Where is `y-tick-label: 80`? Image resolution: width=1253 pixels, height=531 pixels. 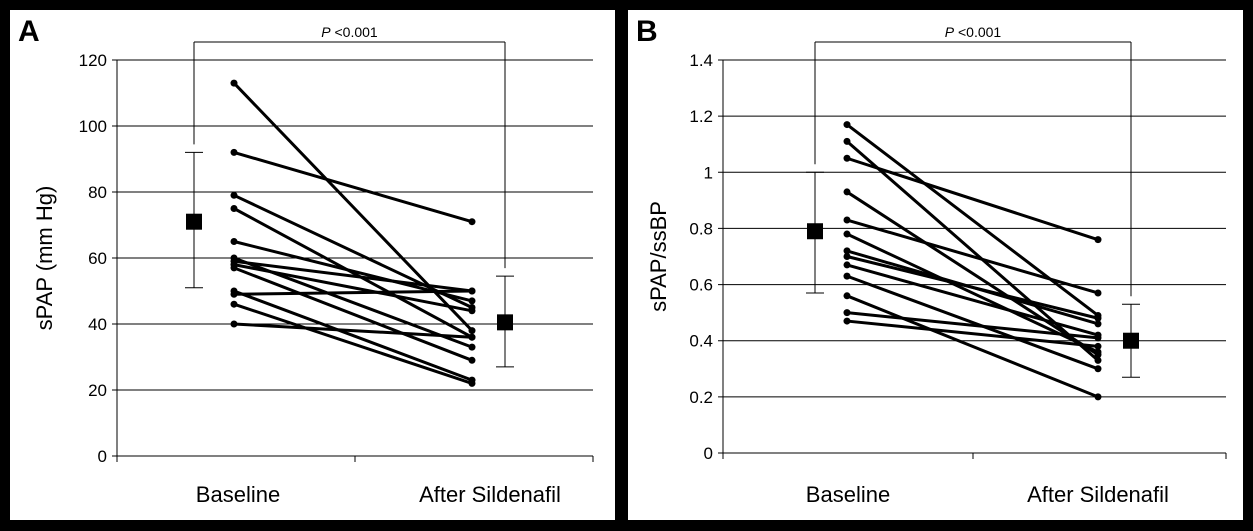 y-tick-label: 80 is located at coordinates (97, 192).